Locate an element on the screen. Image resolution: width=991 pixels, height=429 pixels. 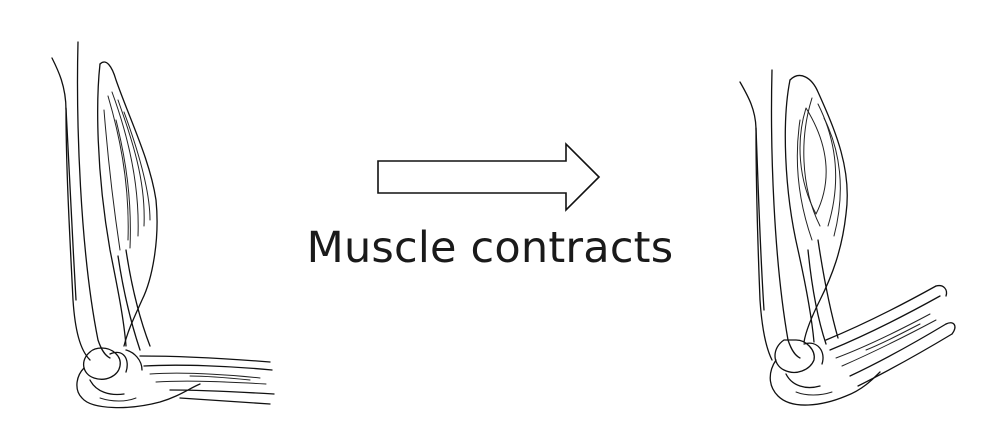
elbow-joint is located at coordinates (138, 378).